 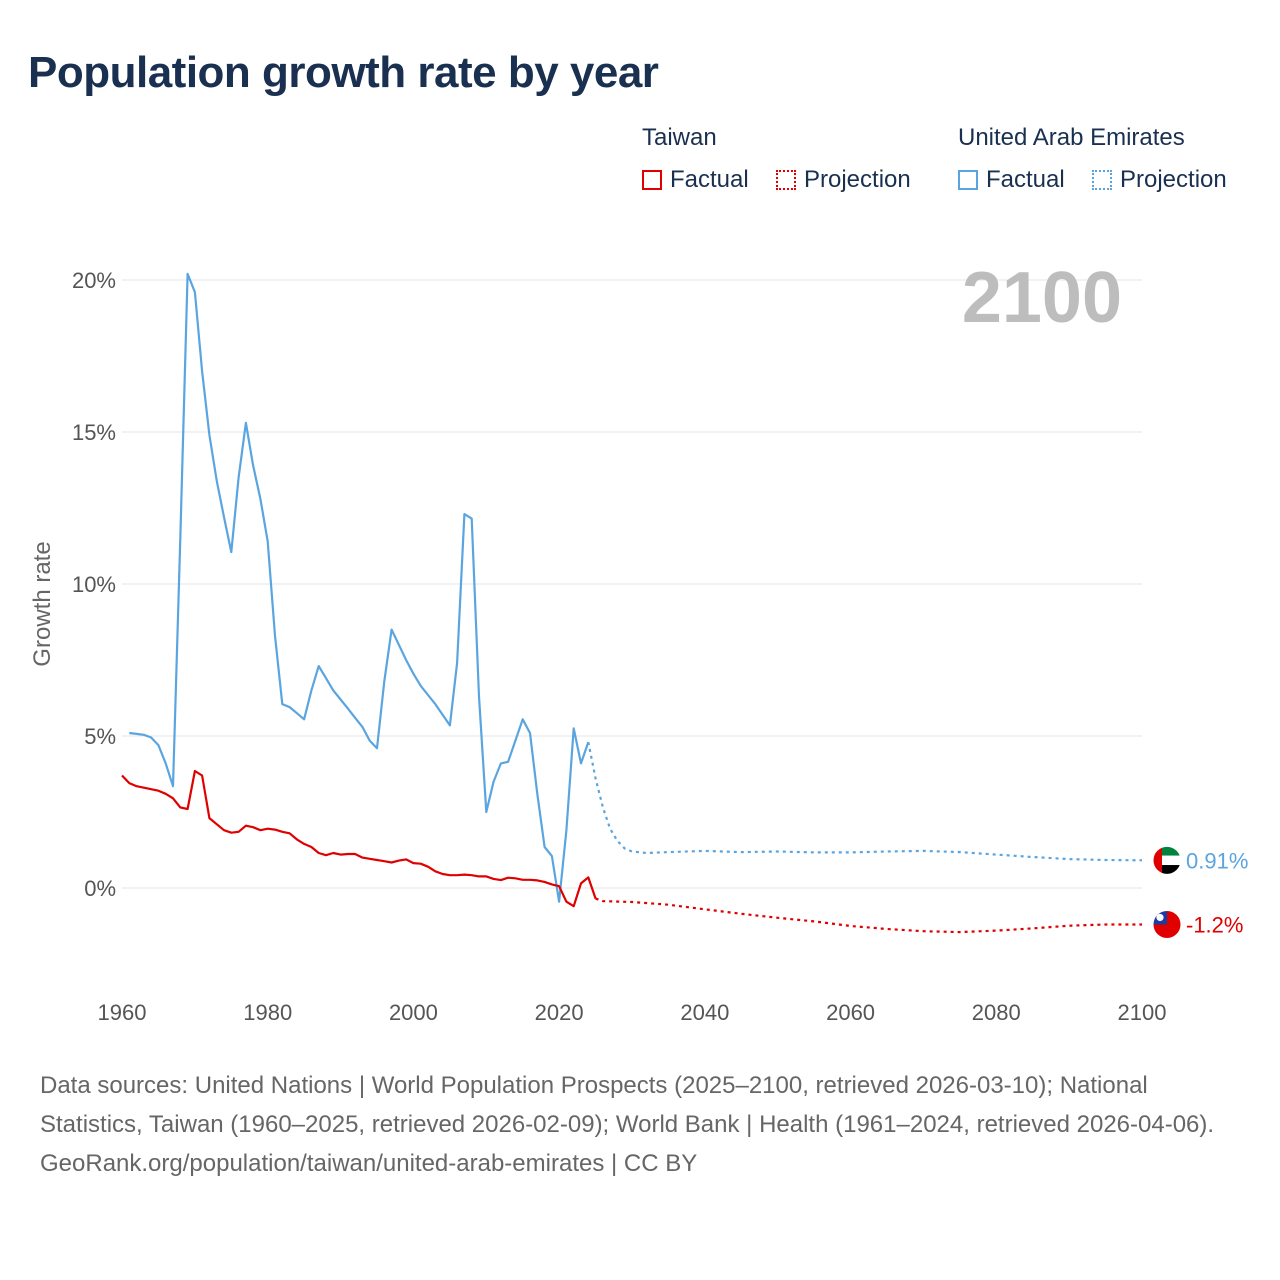 I want to click on x-tick-label: 1980, so click(x=267, y=1012).